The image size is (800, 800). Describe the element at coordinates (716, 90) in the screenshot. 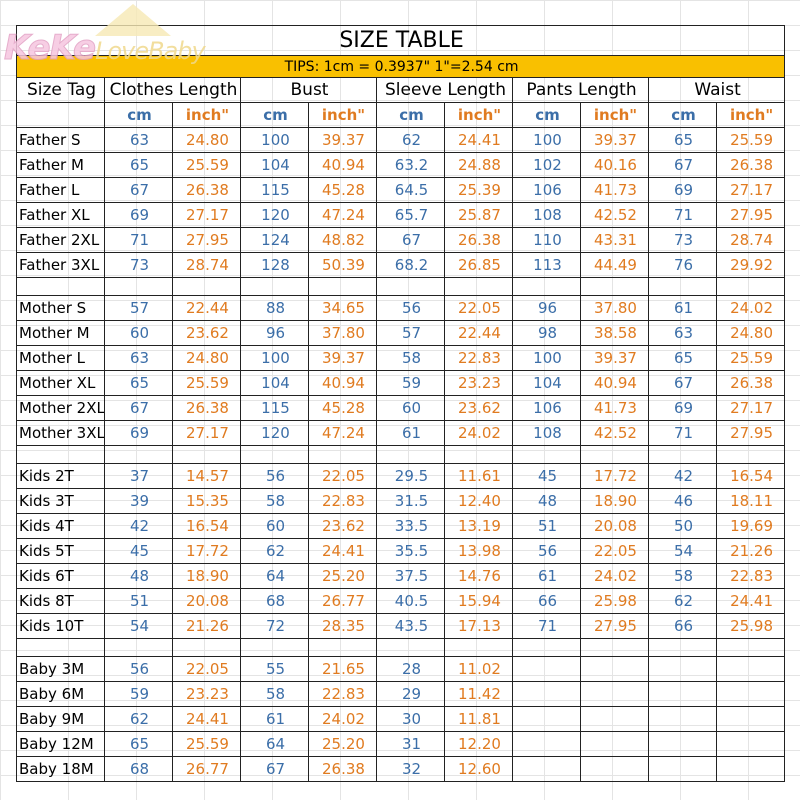

I see `header-waist: Waist` at that location.